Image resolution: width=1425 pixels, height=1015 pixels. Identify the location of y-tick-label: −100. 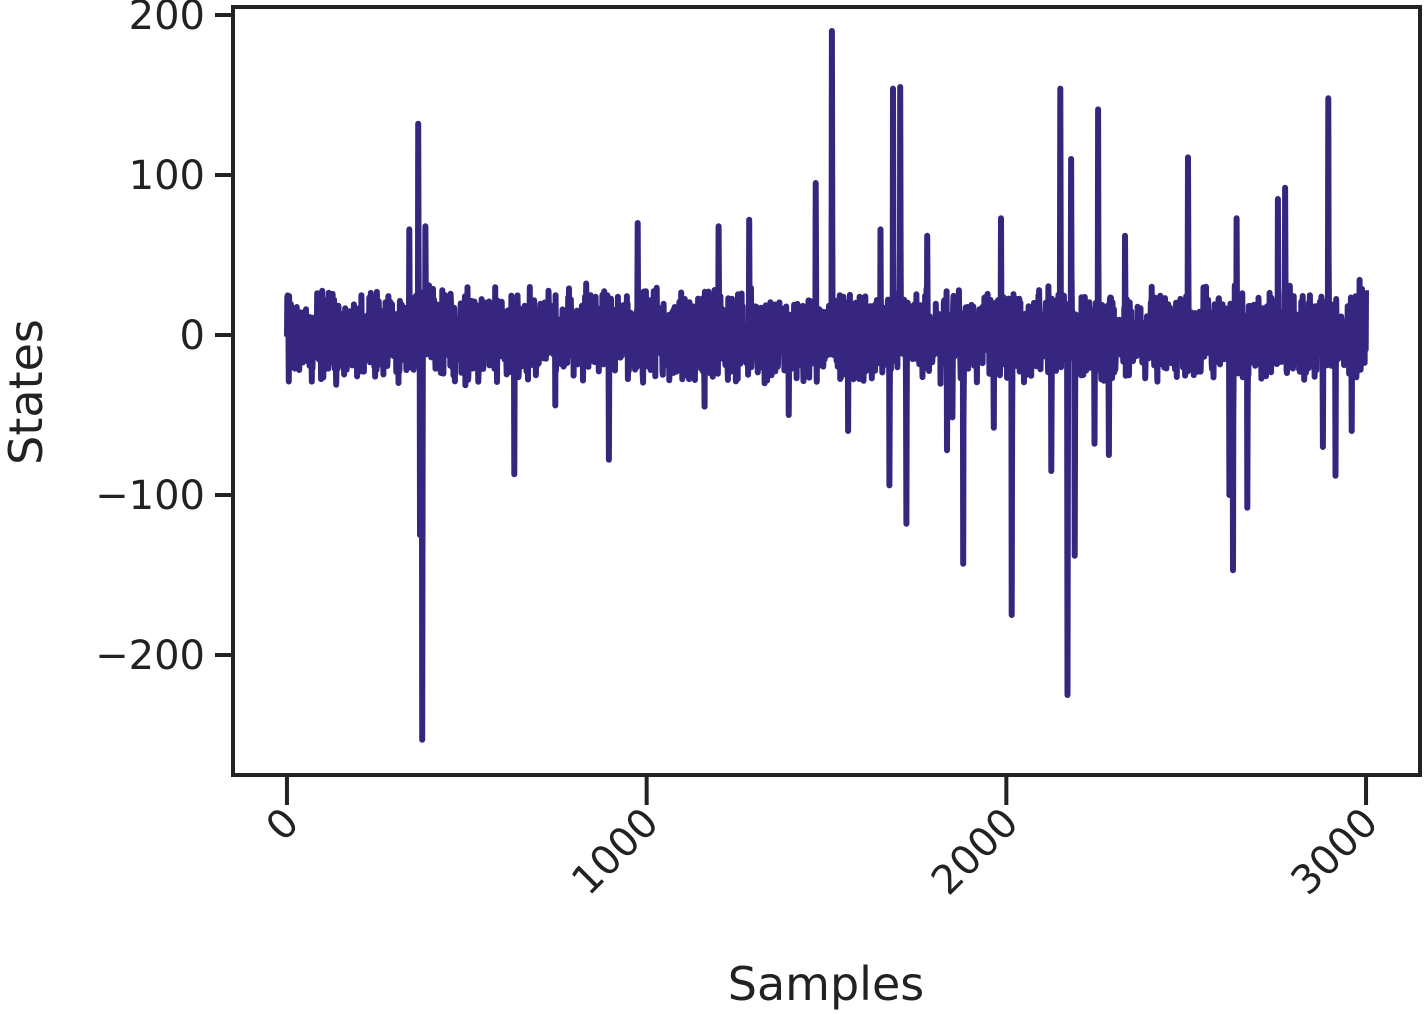
(150, 496).